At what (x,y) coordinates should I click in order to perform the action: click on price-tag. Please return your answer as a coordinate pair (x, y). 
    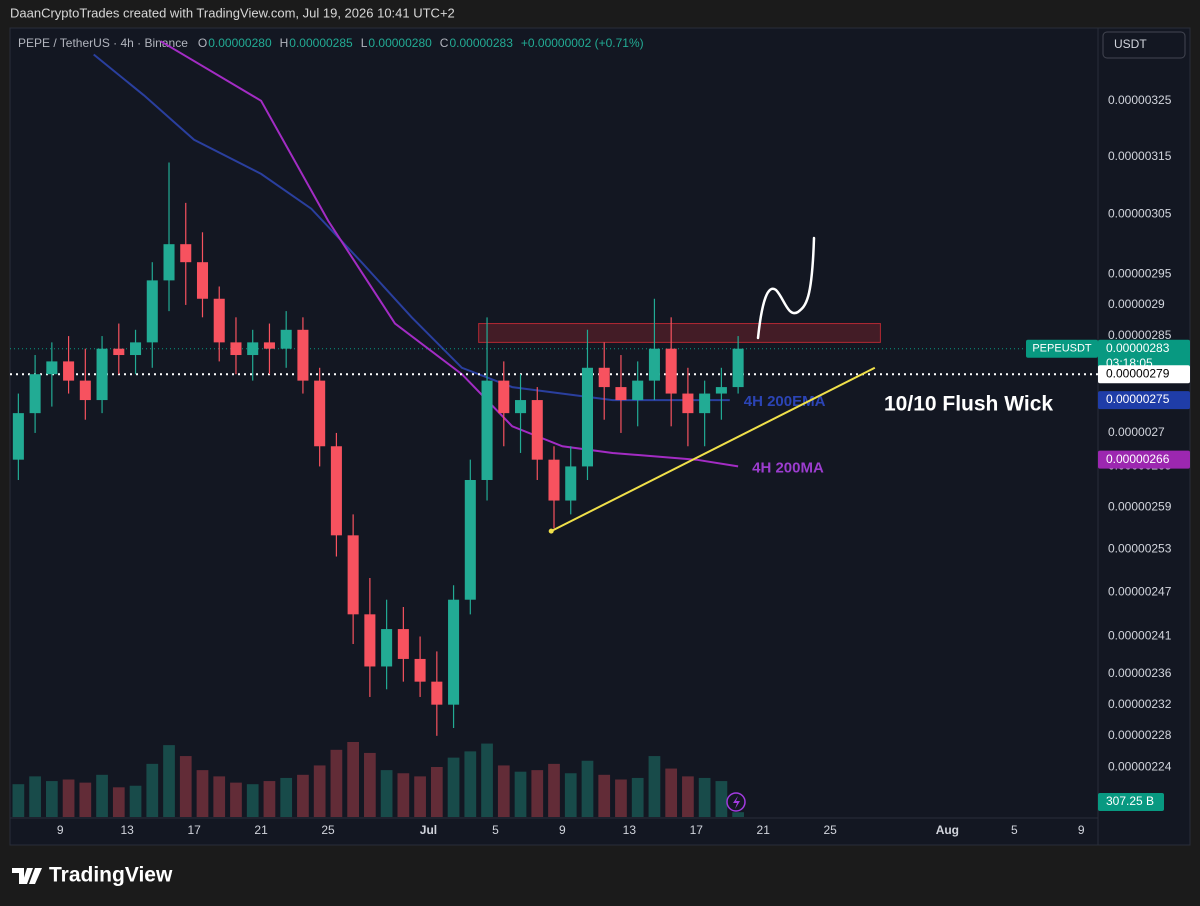
    Looking at the image, I should click on (1144, 356).